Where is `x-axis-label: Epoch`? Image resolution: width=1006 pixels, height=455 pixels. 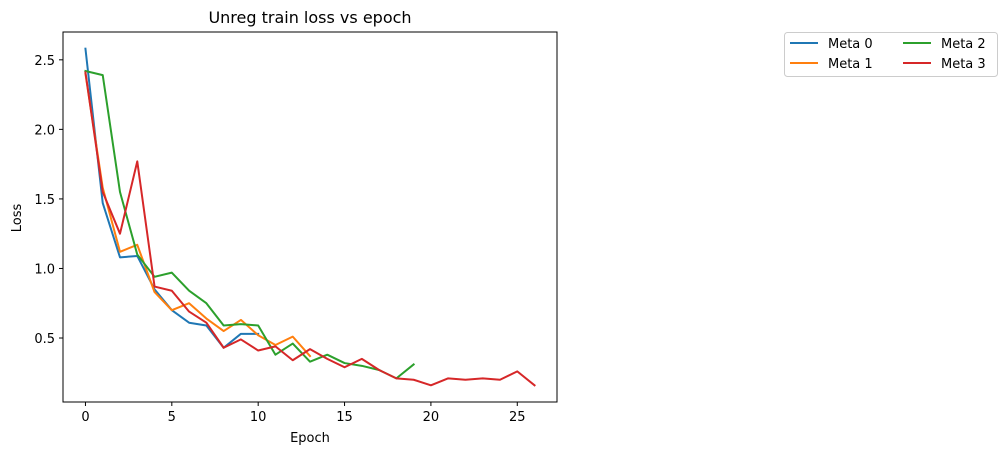
x-axis-label: Epoch is located at coordinates (310, 438).